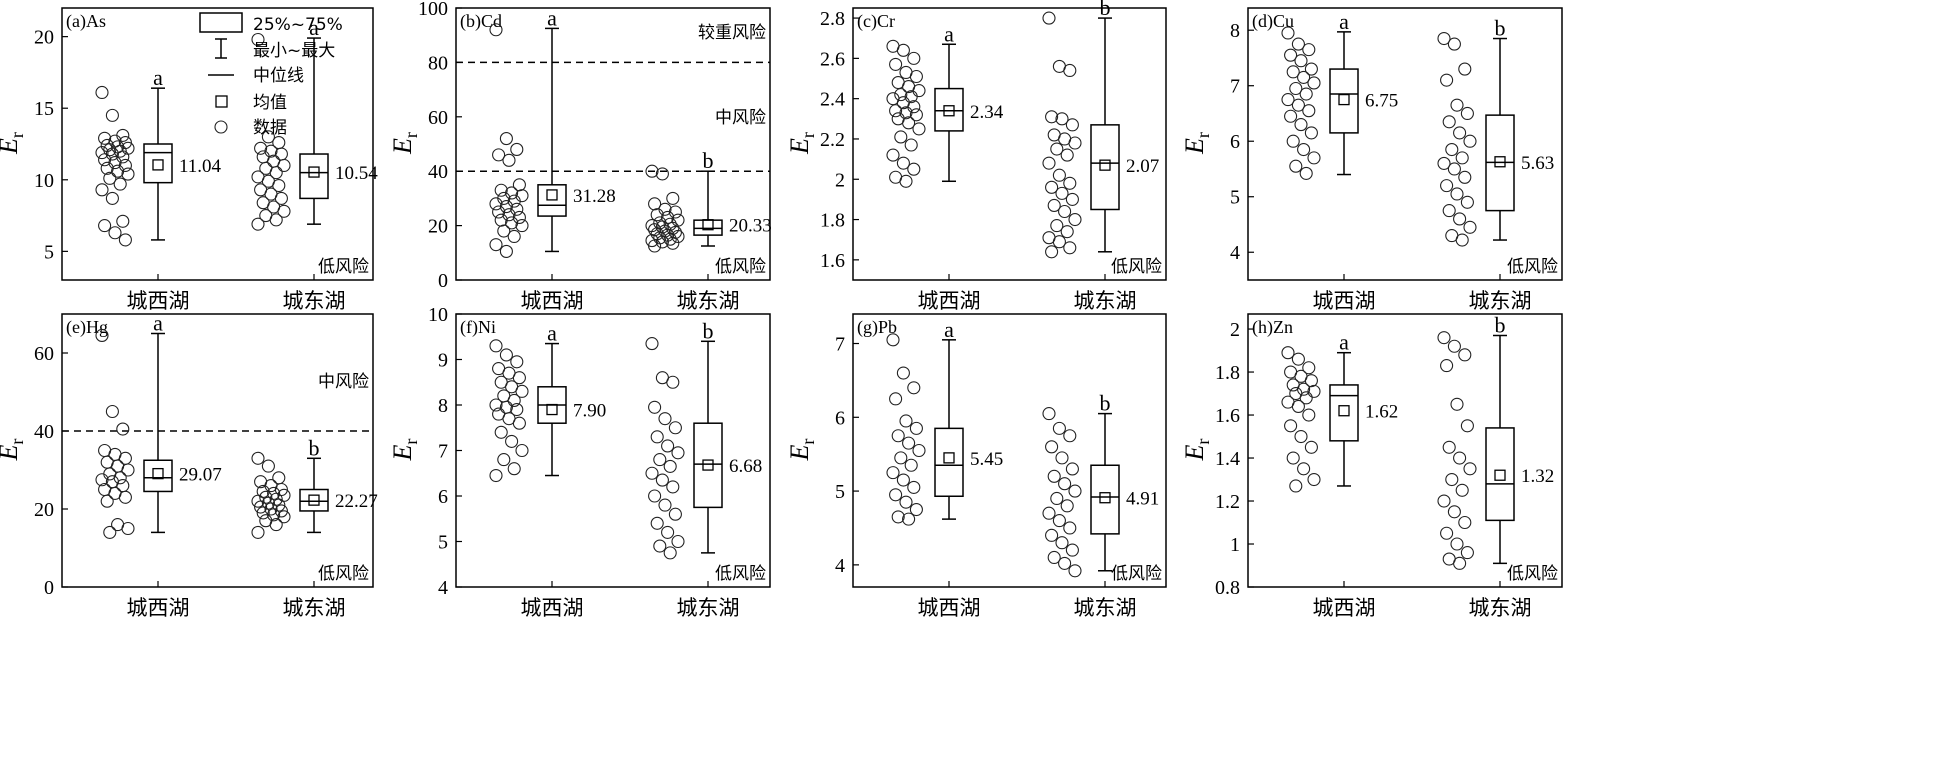 The width and height of the screenshot is (1959, 768). I want to click on risk-label: 较重风险, so click(732, 33).